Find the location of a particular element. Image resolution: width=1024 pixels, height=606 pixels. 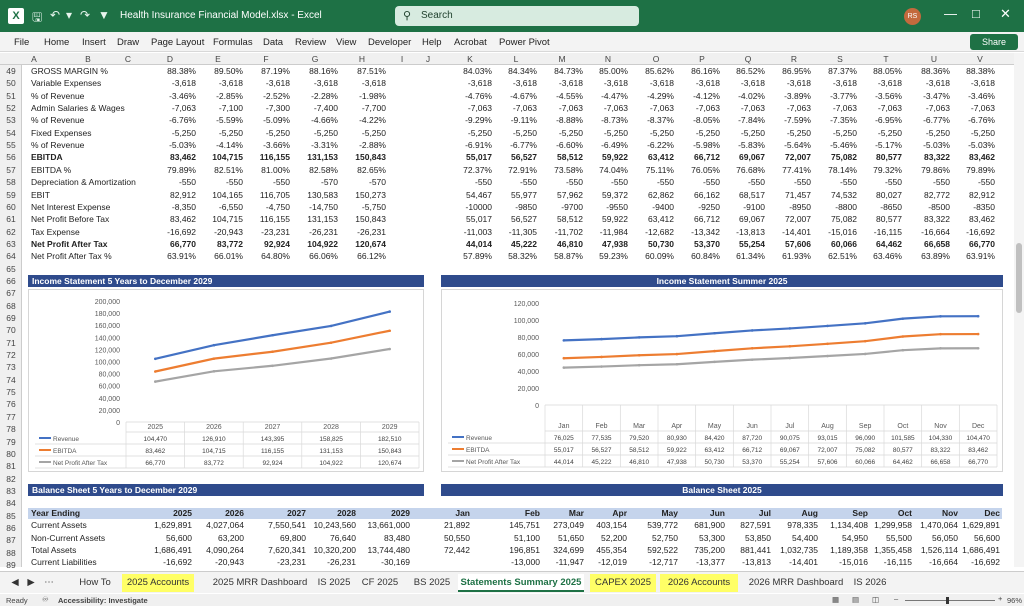

sheet-tab: CF 2025 is located at coordinates (380, 582).